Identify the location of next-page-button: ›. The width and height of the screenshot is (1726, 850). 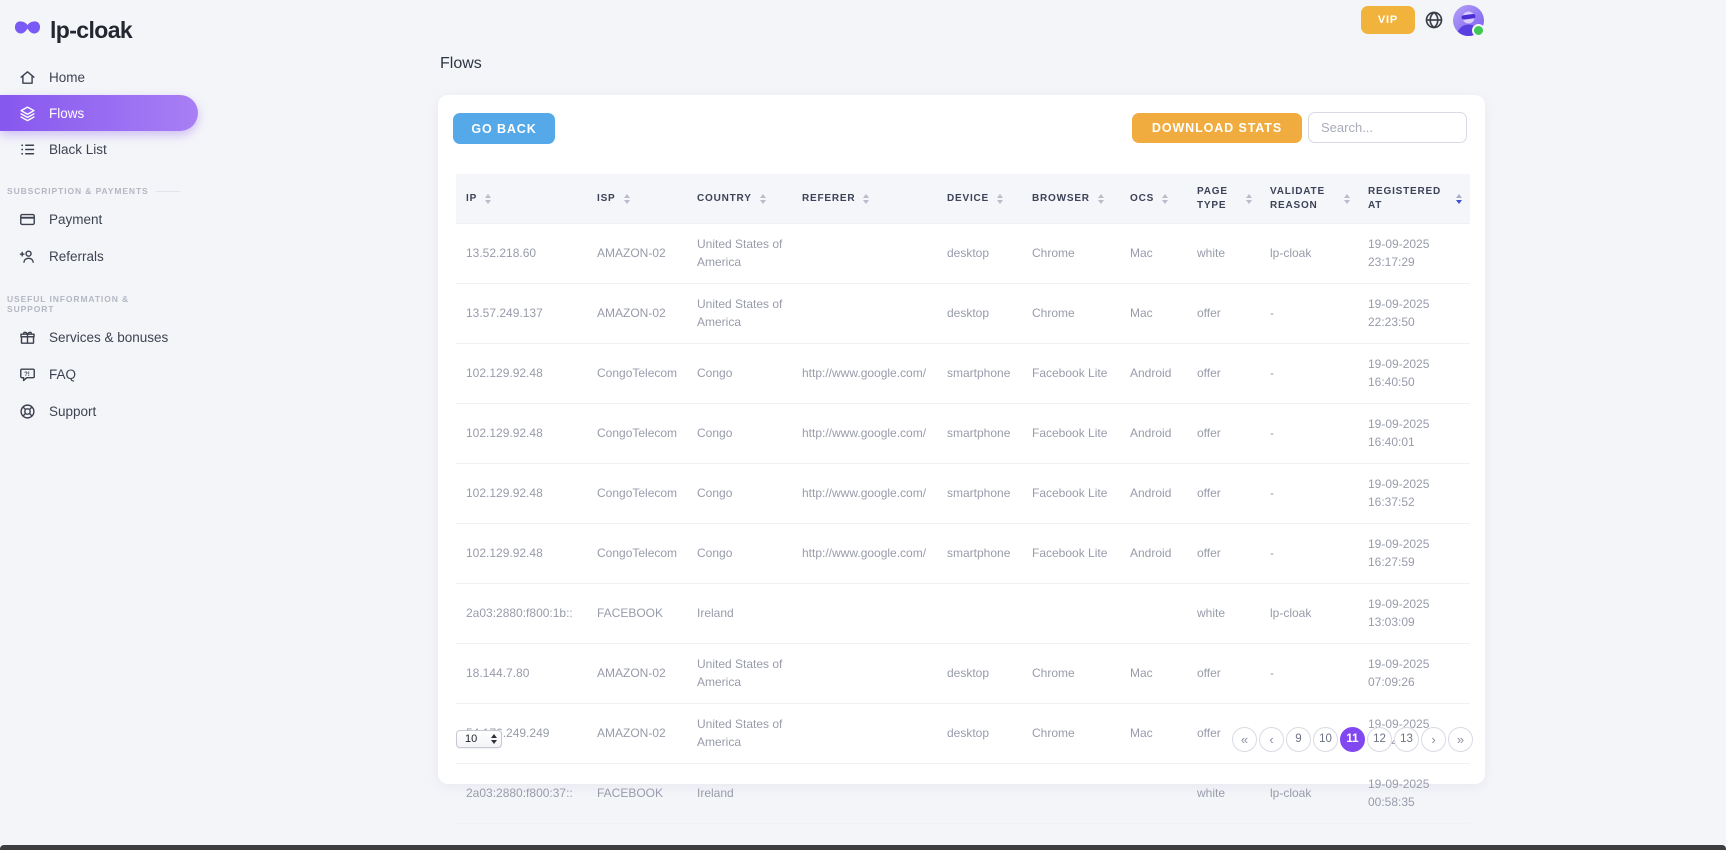
(1433, 739).